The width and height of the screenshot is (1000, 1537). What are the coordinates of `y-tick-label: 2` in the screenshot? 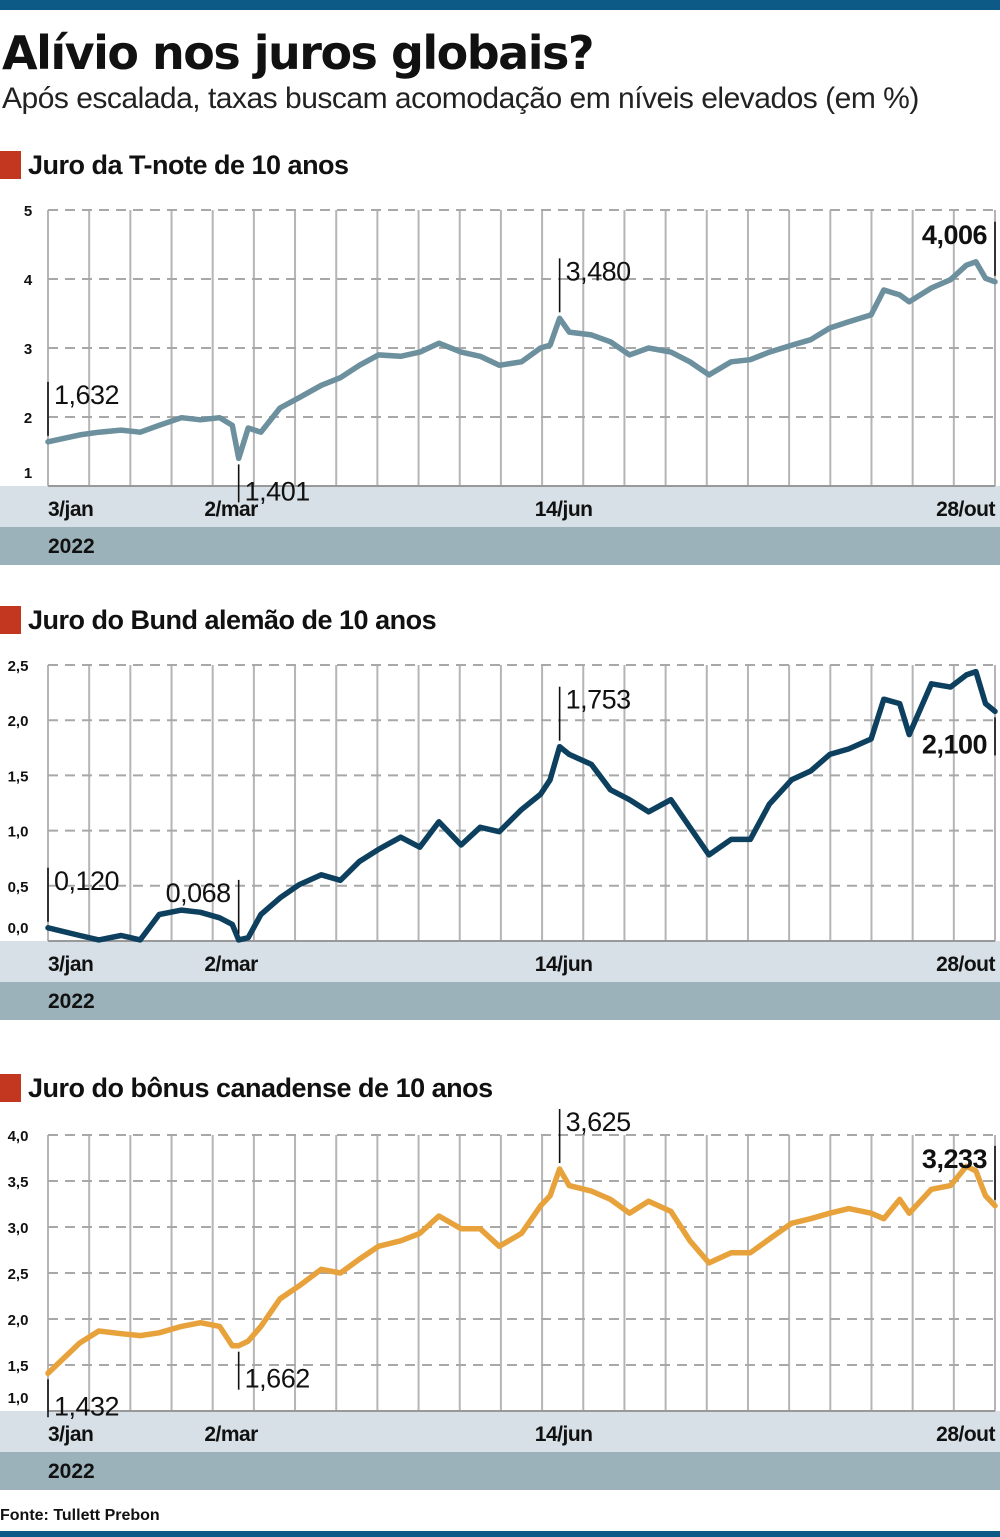 It's located at (28, 418).